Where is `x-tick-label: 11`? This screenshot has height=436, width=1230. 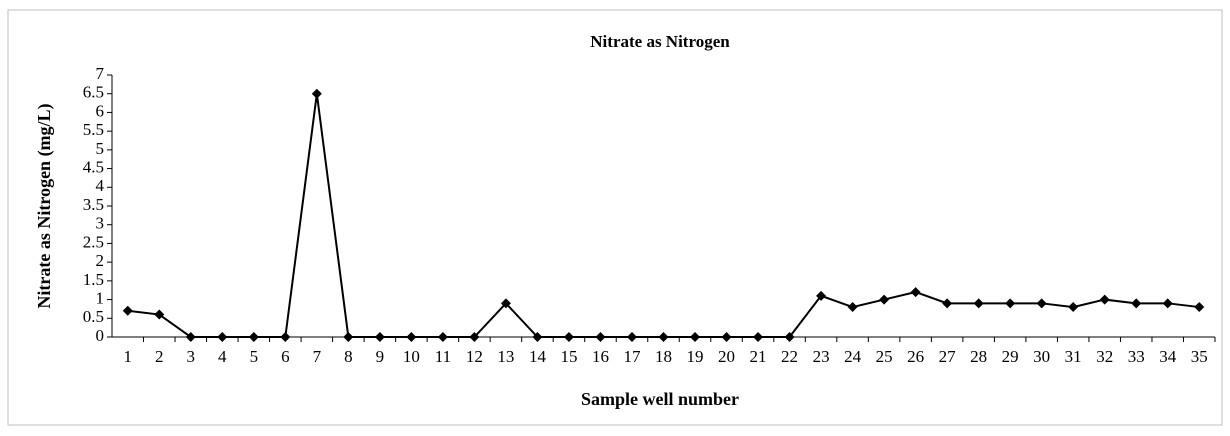 x-tick-label: 11 is located at coordinates (443, 356).